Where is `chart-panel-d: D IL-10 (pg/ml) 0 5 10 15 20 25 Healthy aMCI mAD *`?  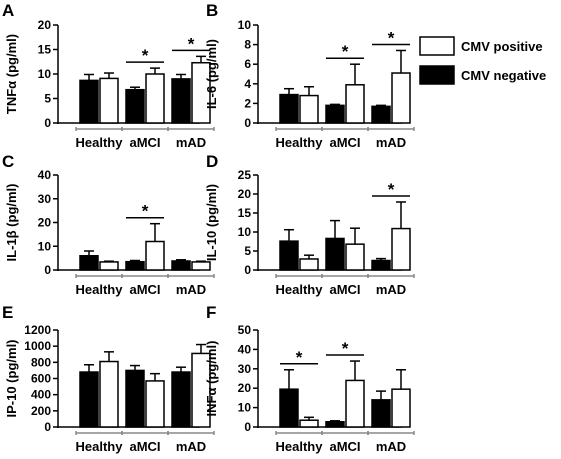
chart-panel-d: D IL-10 (pg/ml) 0 5 10 15 20 25 Healthy aMCI mAD * is located at coordinates (309, 224).